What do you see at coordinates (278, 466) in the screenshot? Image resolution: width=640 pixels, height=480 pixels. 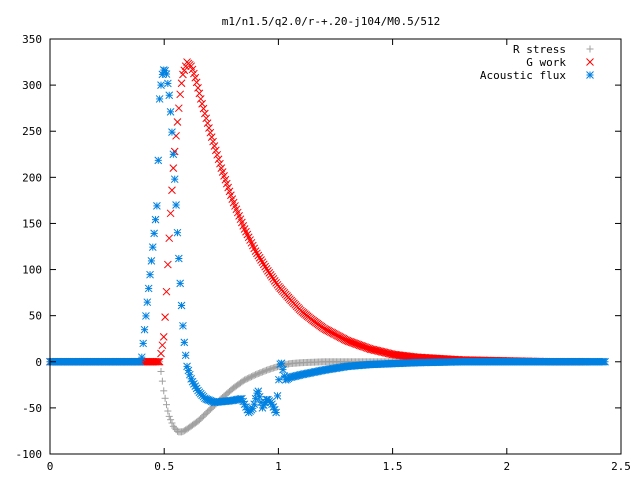 I see `x-tick-label: 1` at bounding box center [278, 466].